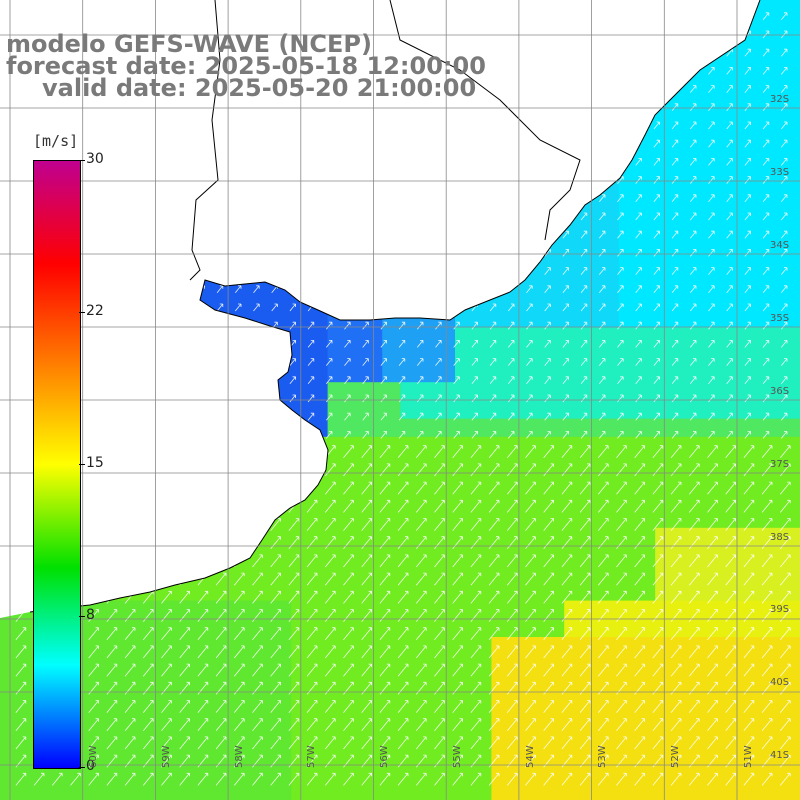 This screenshot has width=800, height=800. I want to click on longitude-label: 58W, so click(239, 756).